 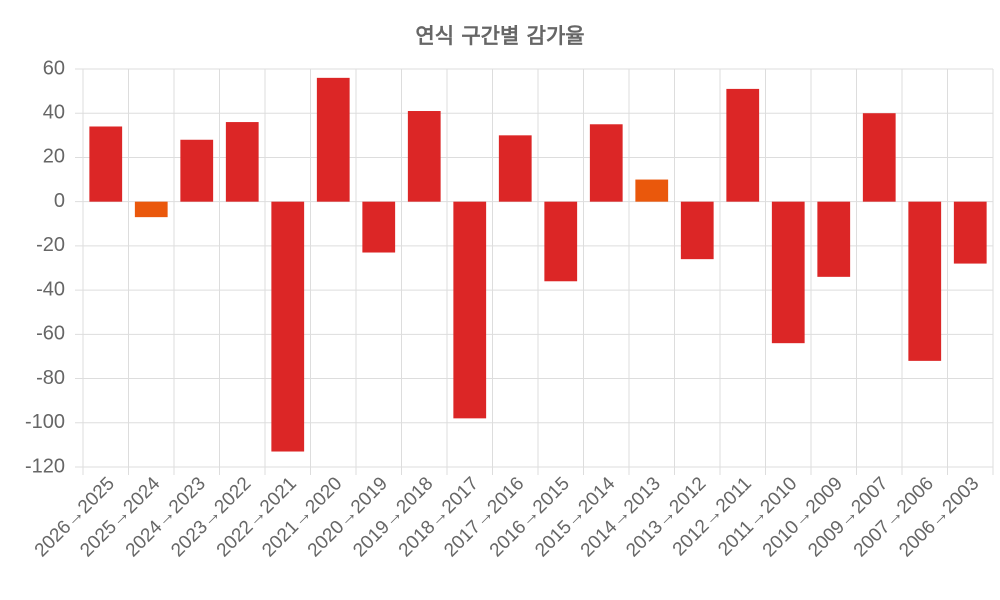 I want to click on y-tick-label: -60, so click(x=50, y=334).